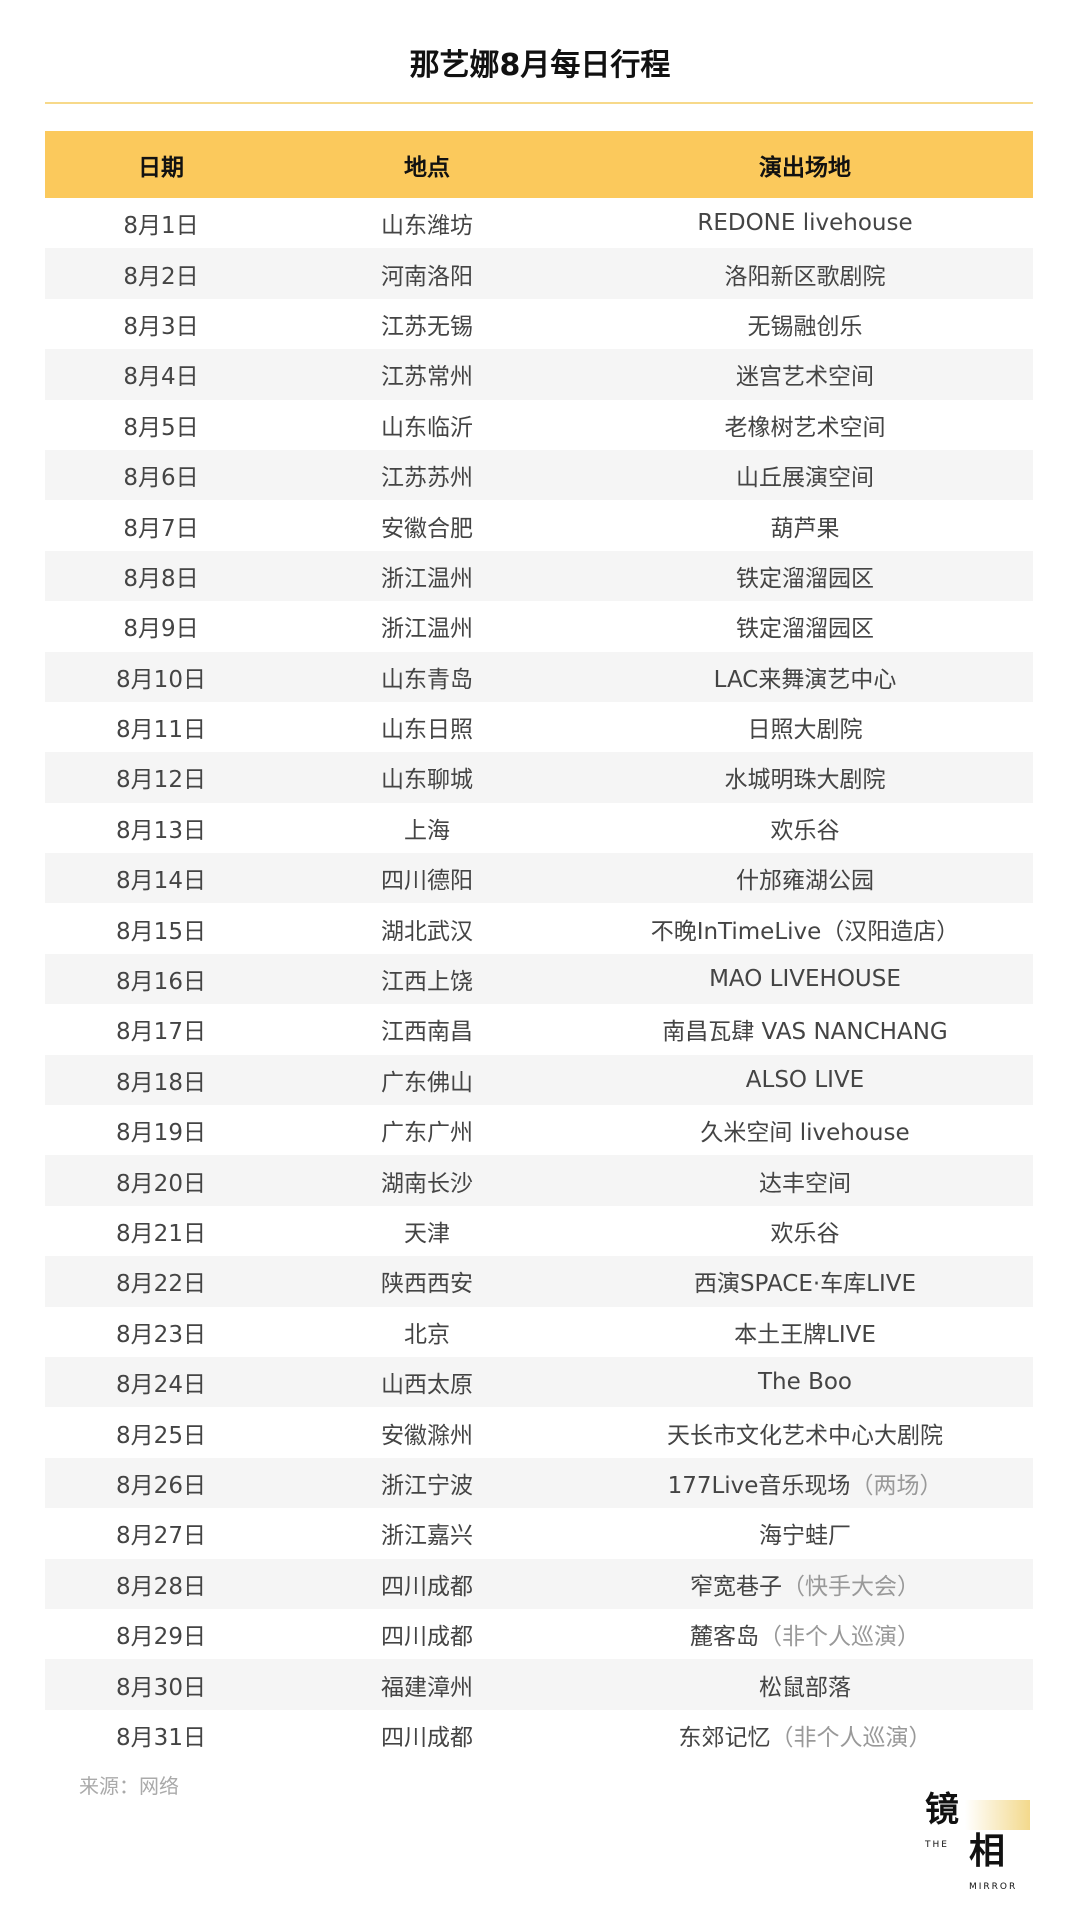 Image resolution: width=1080 pixels, height=1922 pixels. I want to click on header-place: 地点, so click(427, 167).